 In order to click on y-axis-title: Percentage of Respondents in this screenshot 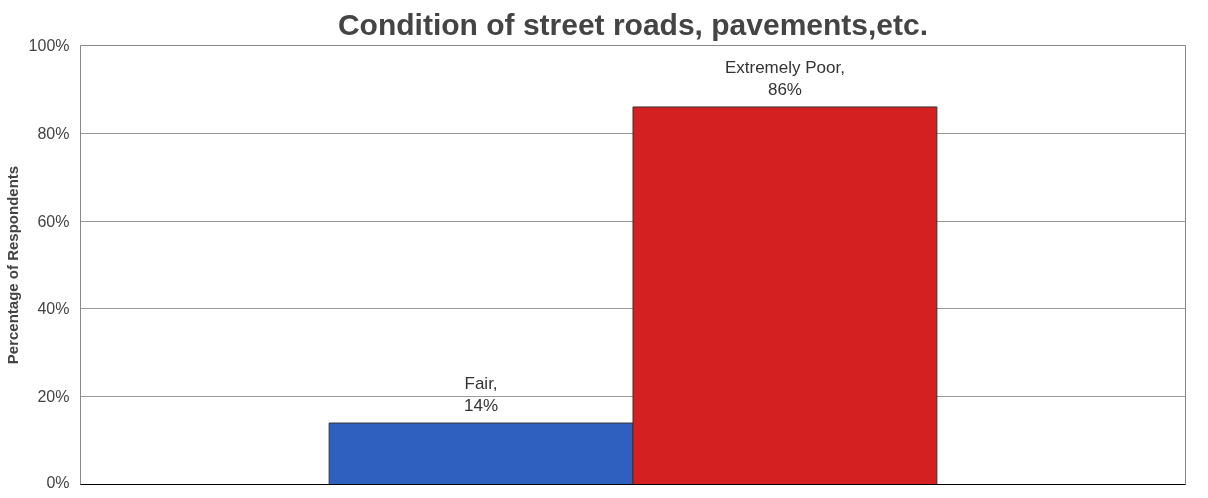, I will do `click(12, 265)`.